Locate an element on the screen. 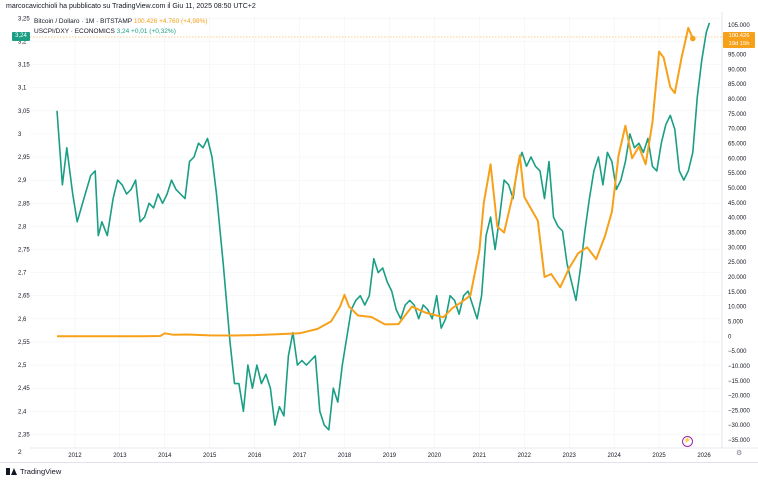 Image resolution: width=758 pixels, height=481 pixels. time-axis-tick: 2015 is located at coordinates (210, 456).